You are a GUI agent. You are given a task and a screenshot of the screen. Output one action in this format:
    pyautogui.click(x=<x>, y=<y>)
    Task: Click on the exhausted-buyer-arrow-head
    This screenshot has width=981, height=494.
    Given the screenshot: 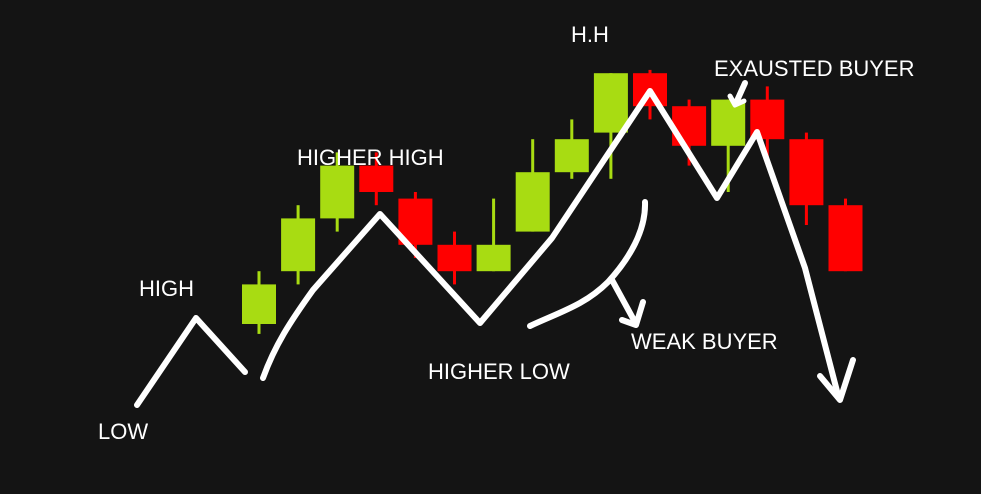 What is the action you would take?
    pyautogui.click(x=737, y=100)
    